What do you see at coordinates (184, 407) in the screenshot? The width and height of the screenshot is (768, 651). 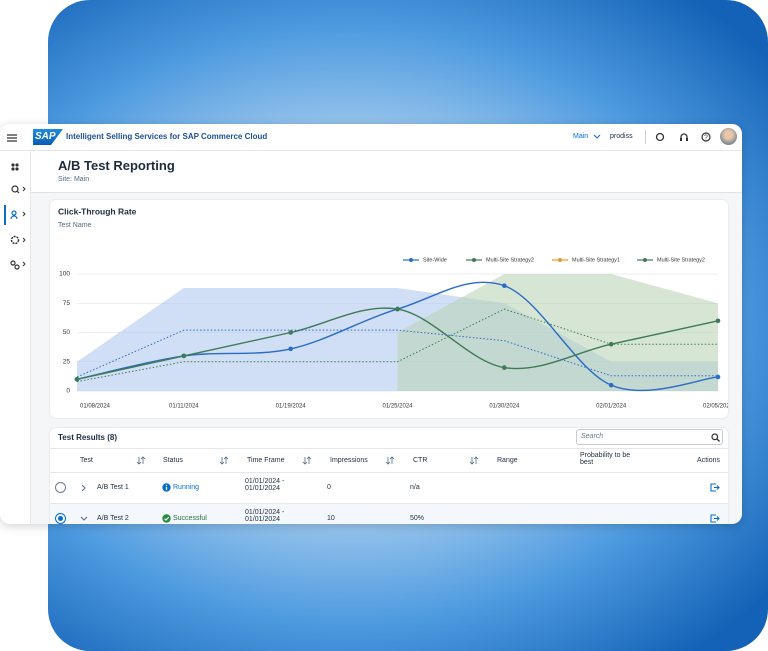 I see `x-tick-label: 01/11/2024` at bounding box center [184, 407].